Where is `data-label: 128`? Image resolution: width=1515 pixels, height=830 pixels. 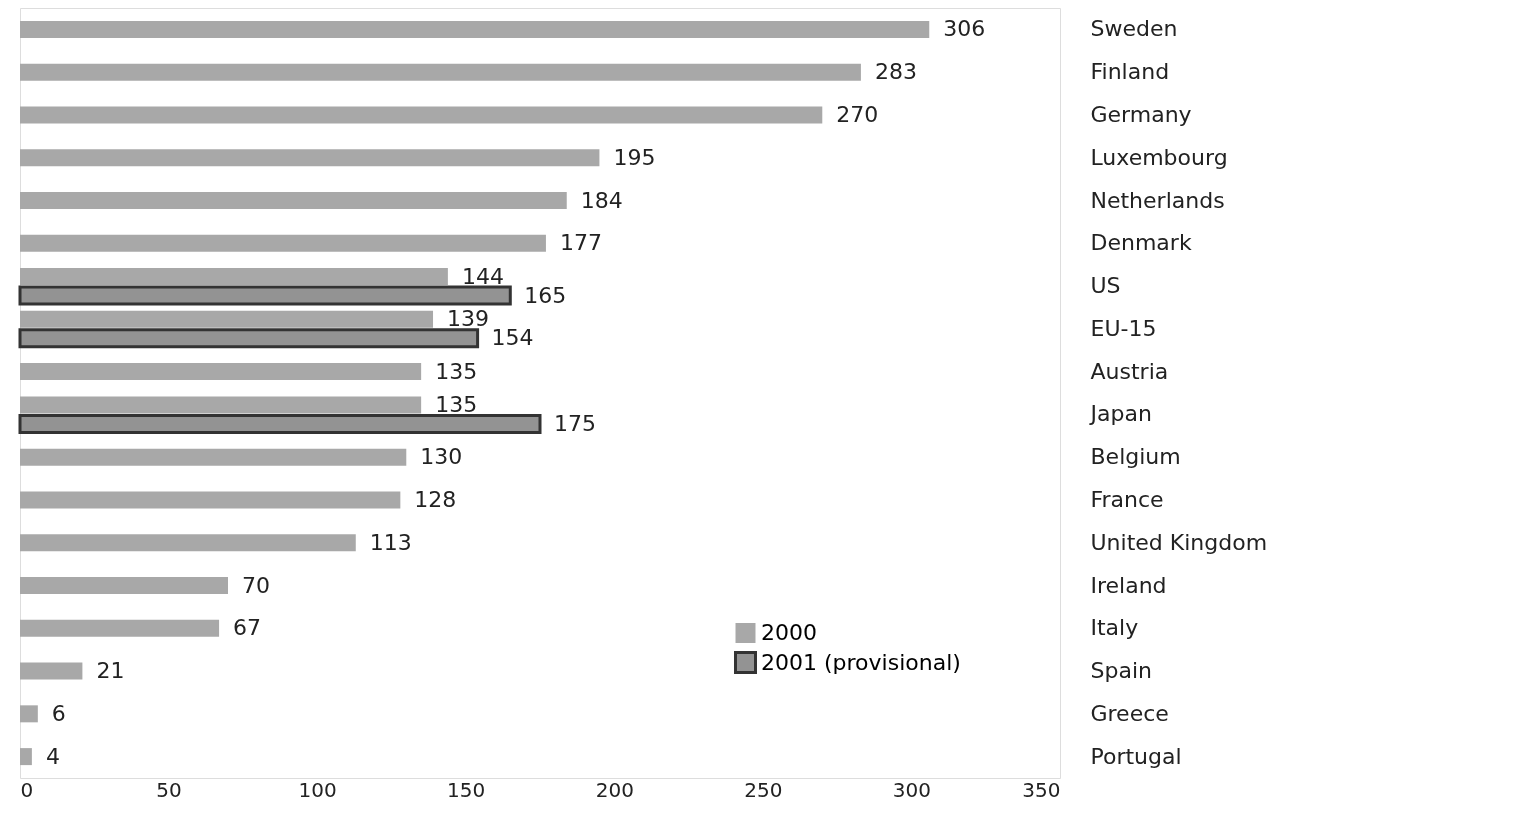 data-label: 128 is located at coordinates (435, 499).